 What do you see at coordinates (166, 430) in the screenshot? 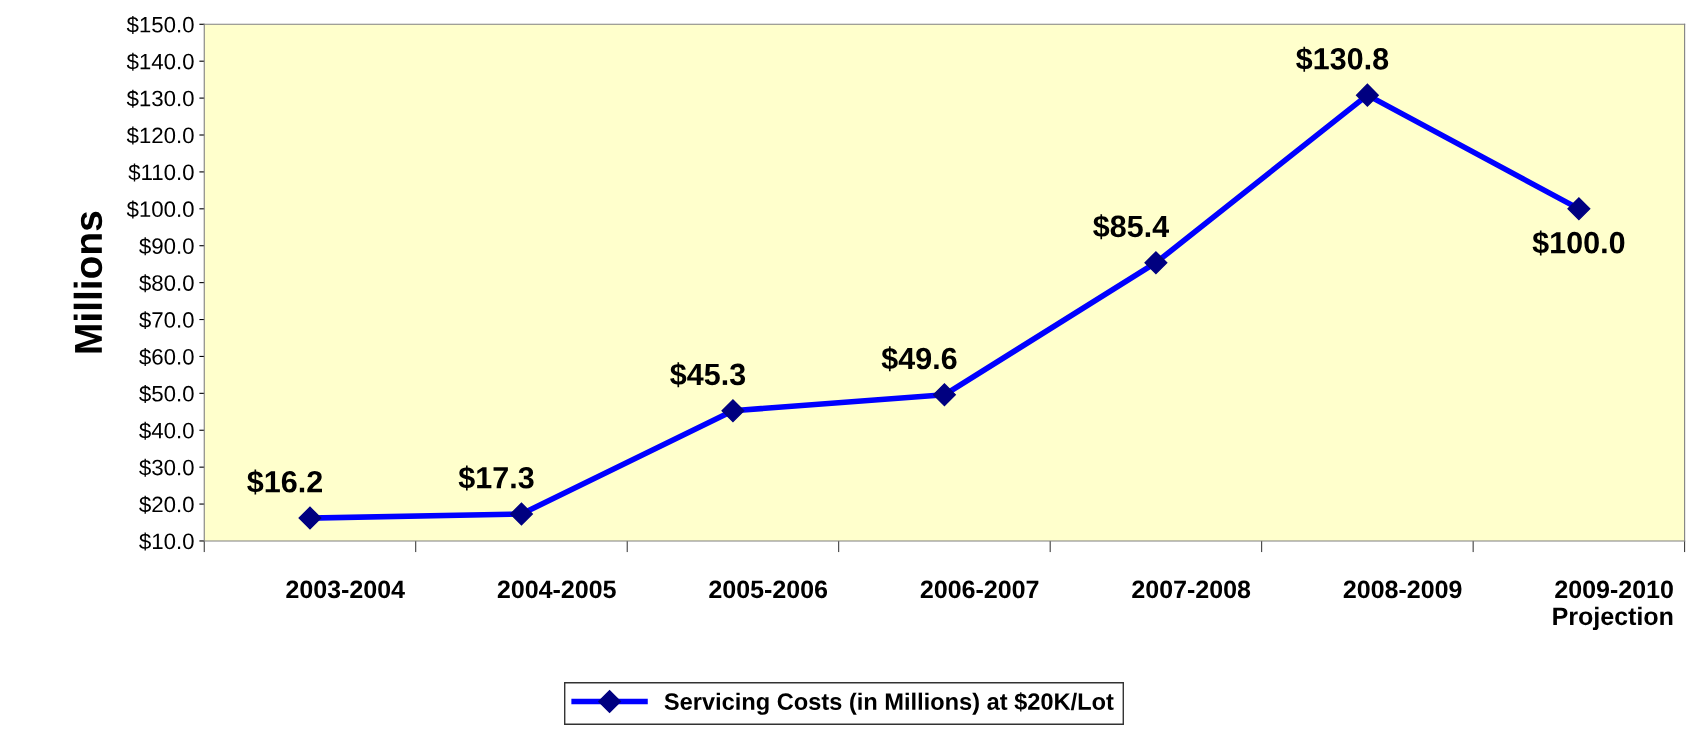
I see `y-tick-label: $40.0` at bounding box center [166, 430].